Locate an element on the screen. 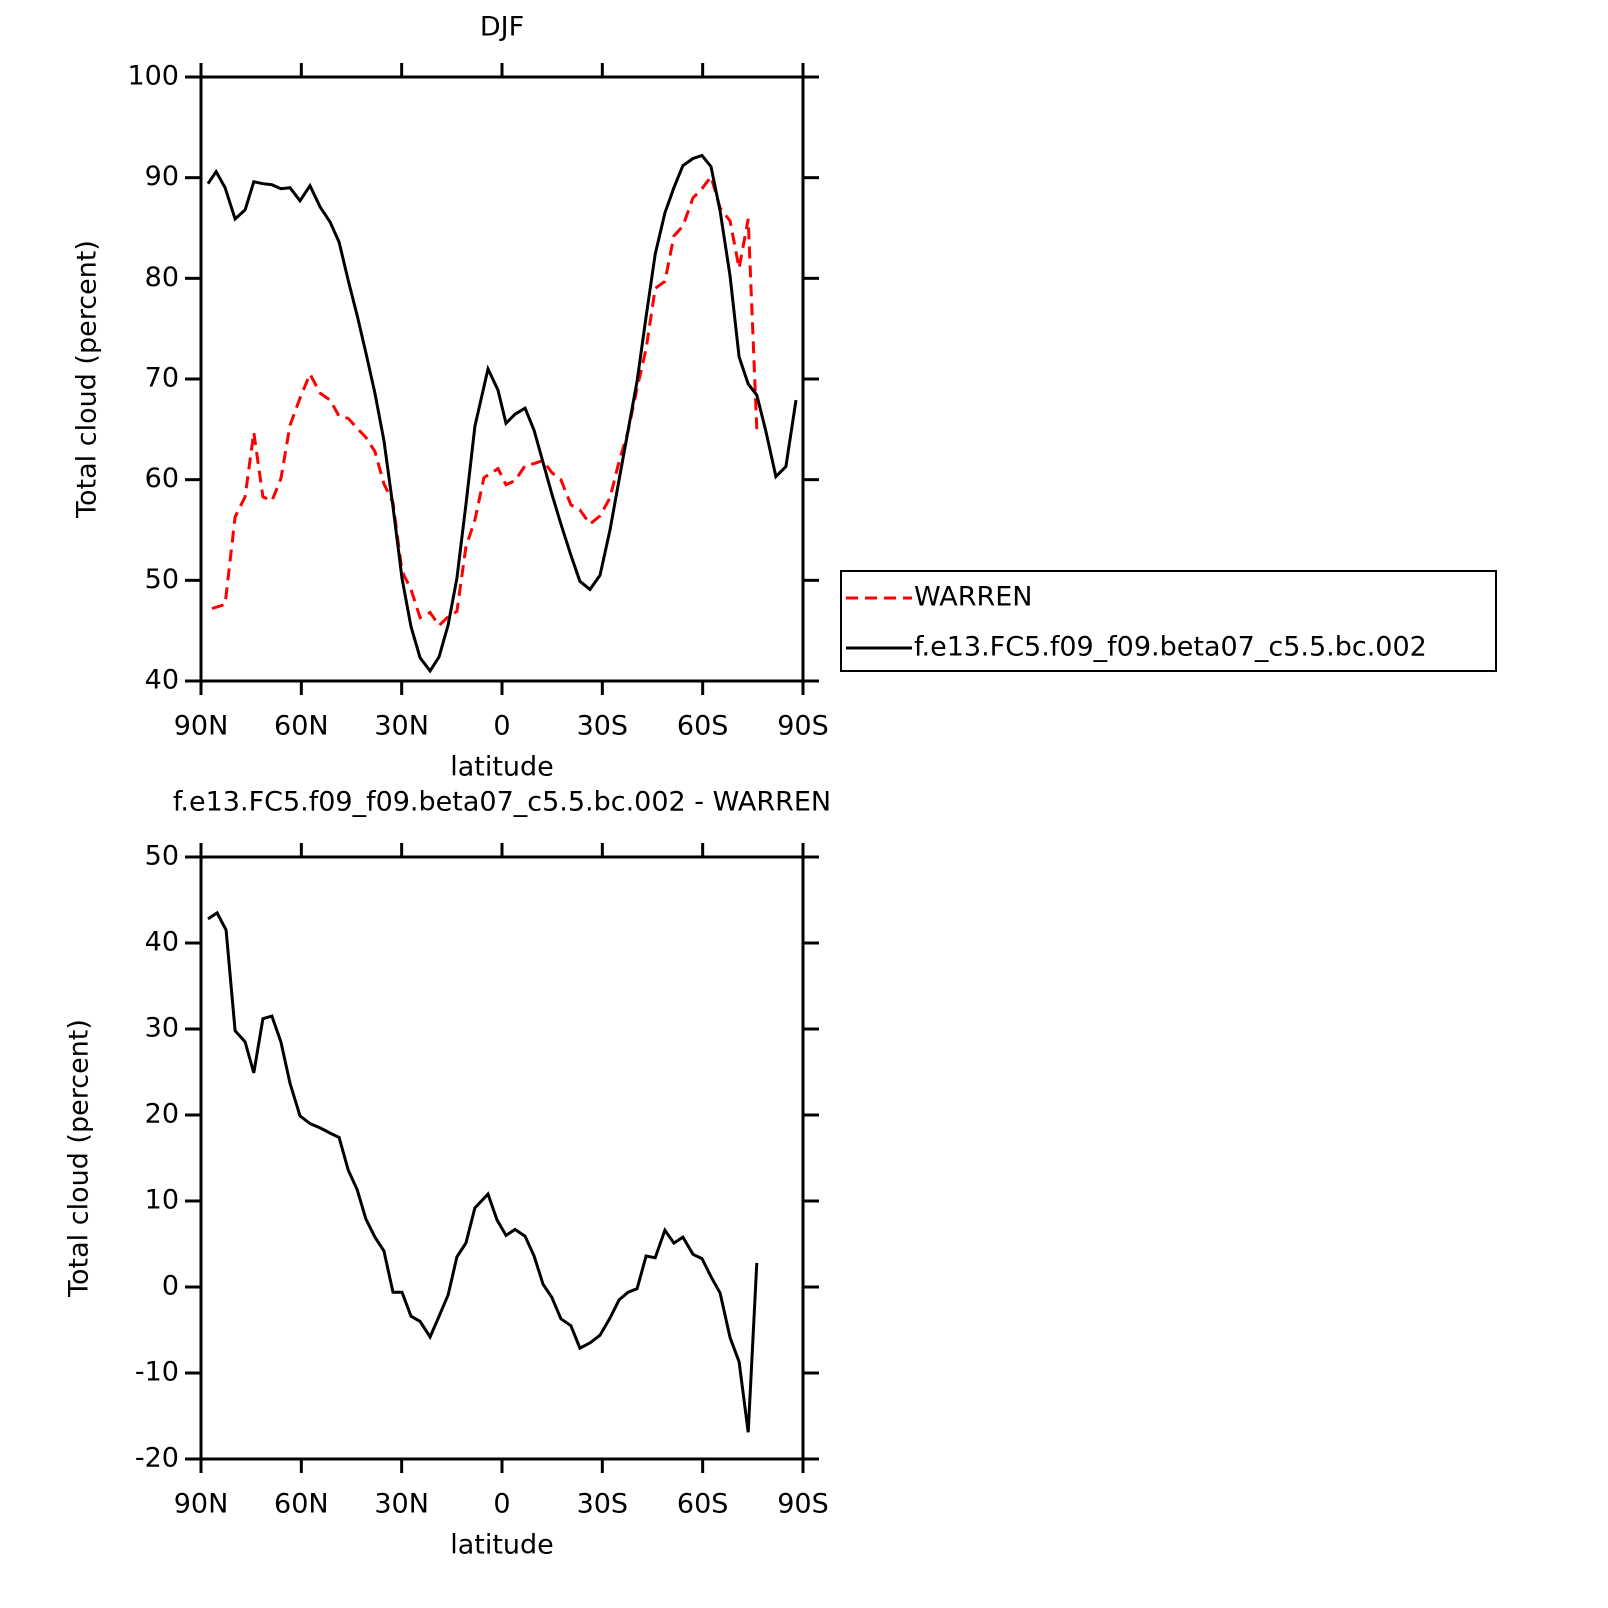 Image resolution: width=1608 pixels, height=1608 pixels. plot-frame is located at coordinates (502, 1158).